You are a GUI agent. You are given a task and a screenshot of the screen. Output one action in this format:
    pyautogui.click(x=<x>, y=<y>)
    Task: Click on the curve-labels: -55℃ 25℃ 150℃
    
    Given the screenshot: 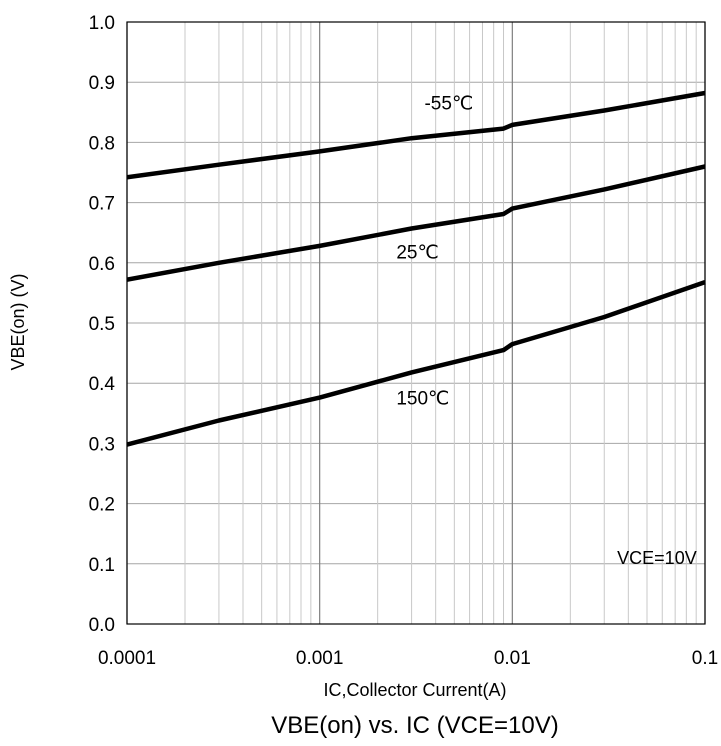 What is the action you would take?
    pyautogui.click(x=434, y=251)
    